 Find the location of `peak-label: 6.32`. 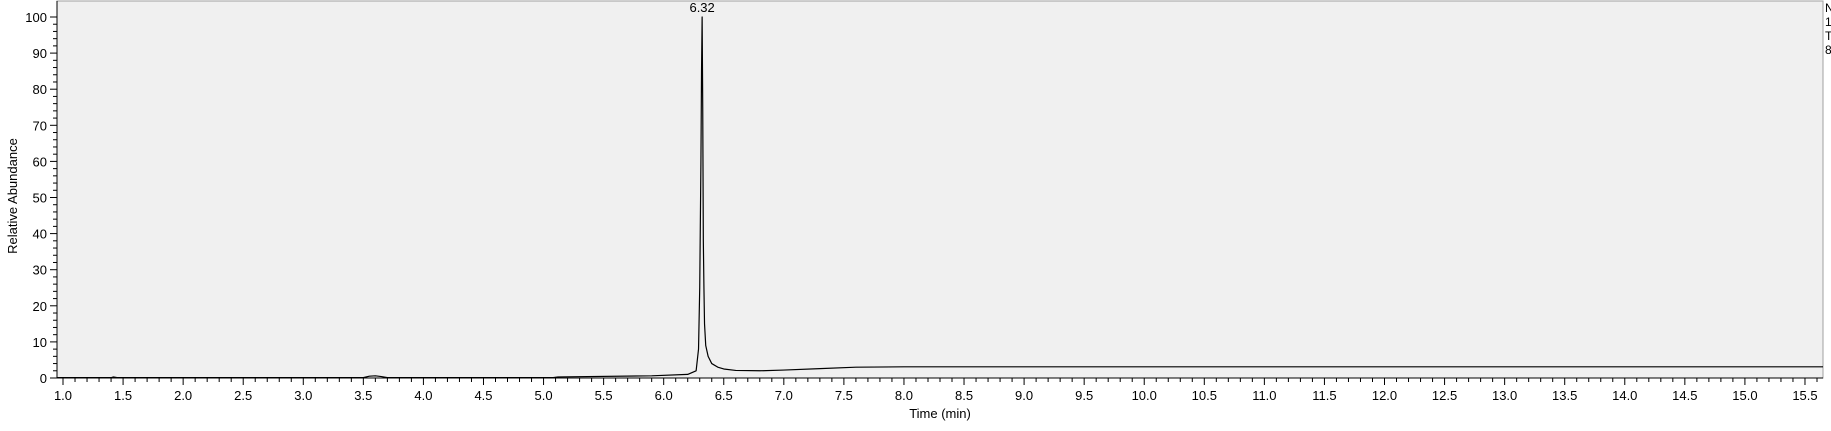

peak-label: 6.32 is located at coordinates (701, 7).